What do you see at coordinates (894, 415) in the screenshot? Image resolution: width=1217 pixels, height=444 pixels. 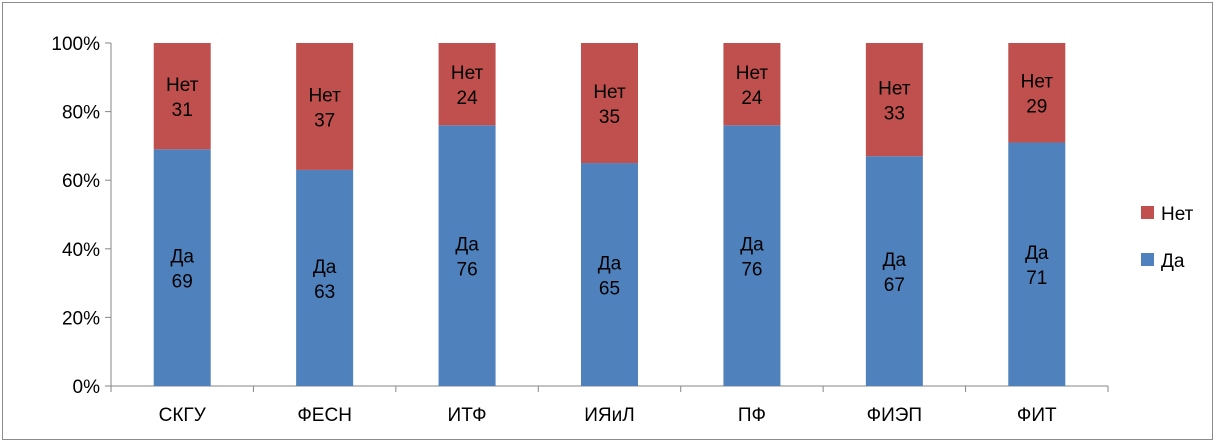 I see `x-tick-label: ФИЭП` at bounding box center [894, 415].